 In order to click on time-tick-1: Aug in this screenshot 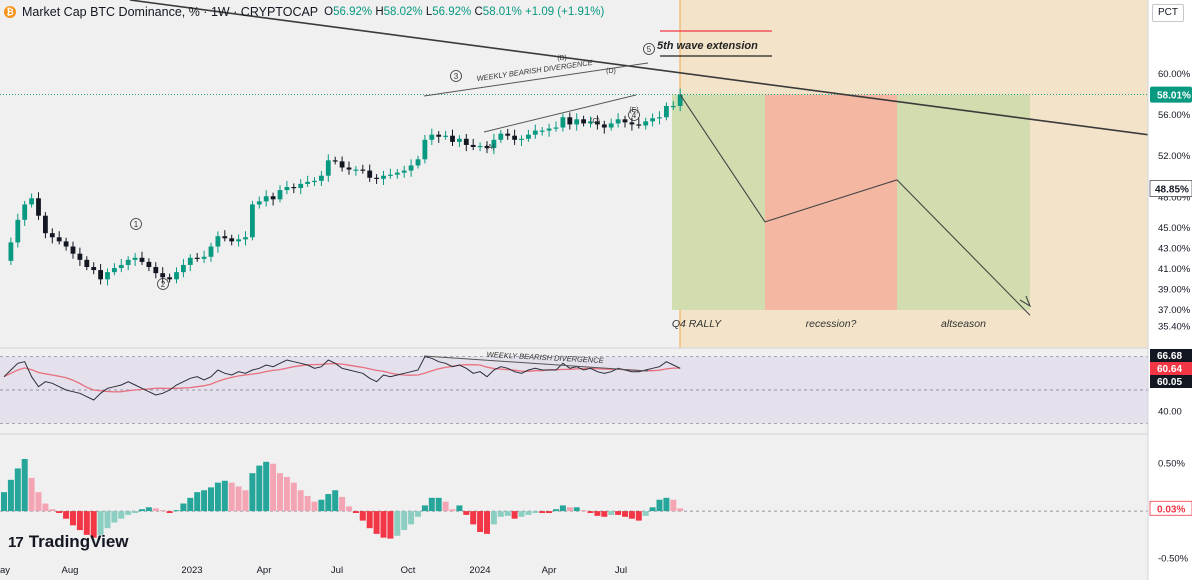, I will do `click(70, 570)`.